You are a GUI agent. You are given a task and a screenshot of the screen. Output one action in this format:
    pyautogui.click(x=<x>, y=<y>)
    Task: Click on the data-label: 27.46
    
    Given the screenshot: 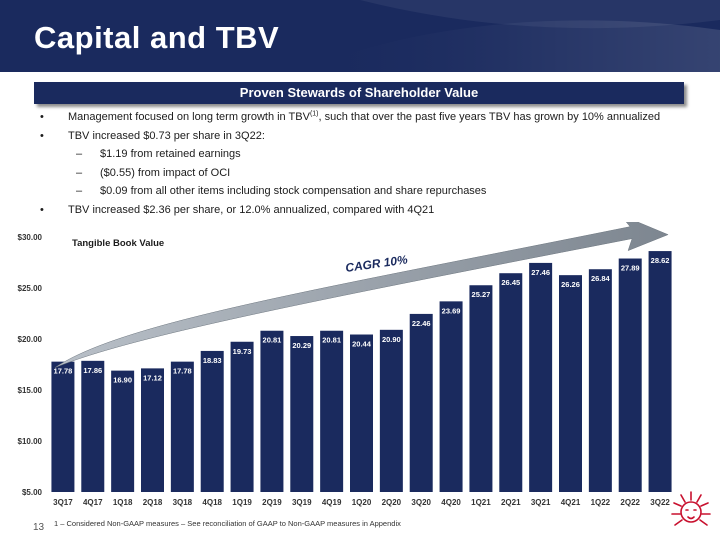 What is the action you would take?
    pyautogui.click(x=540, y=272)
    